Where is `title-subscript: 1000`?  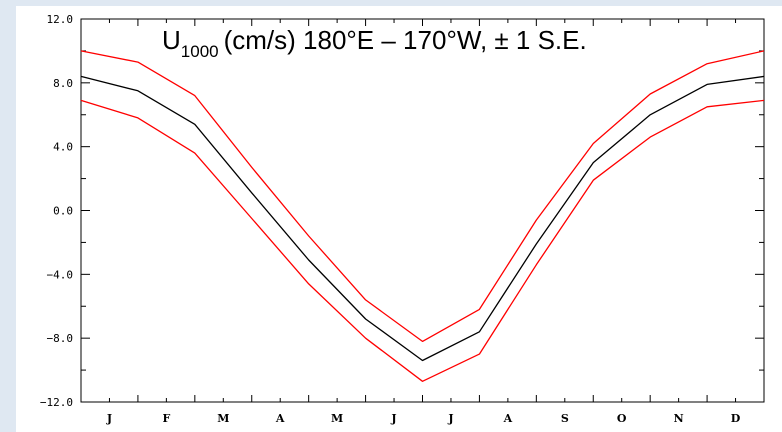
title-subscript: 1000 is located at coordinates (200, 51).